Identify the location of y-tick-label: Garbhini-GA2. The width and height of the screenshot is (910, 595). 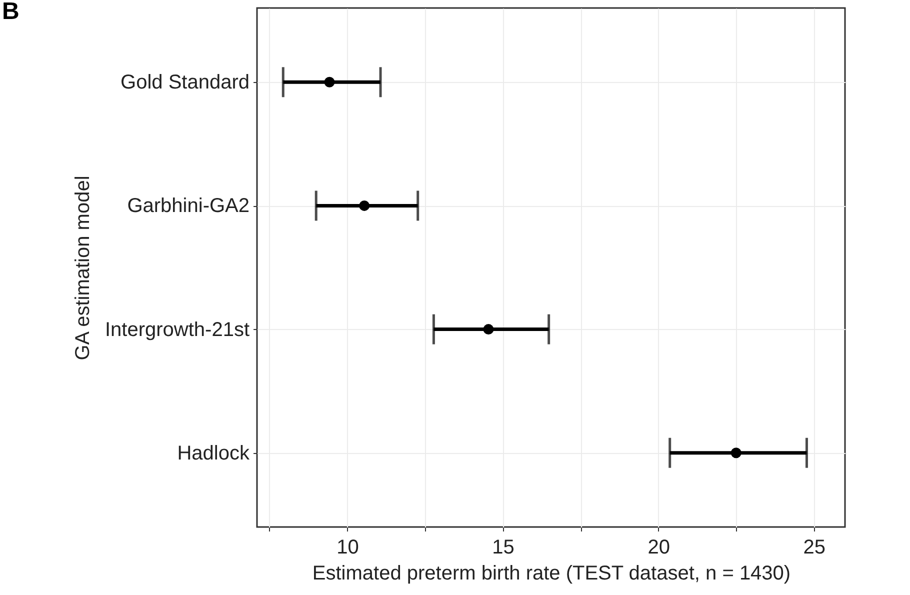
(188, 206).